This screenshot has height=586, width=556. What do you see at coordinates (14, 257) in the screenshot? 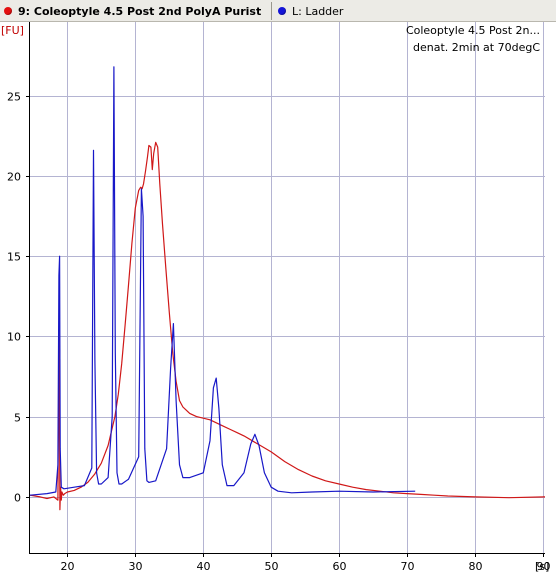
I see `y-tick-label-3: 15` at bounding box center [14, 257].